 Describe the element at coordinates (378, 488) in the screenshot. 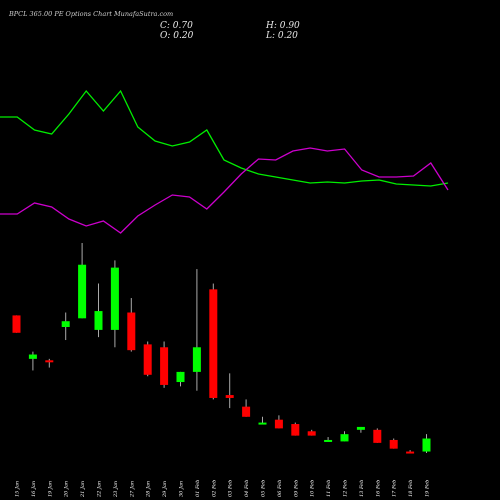

I see `x-tick-label: 16 Feb` at that location.